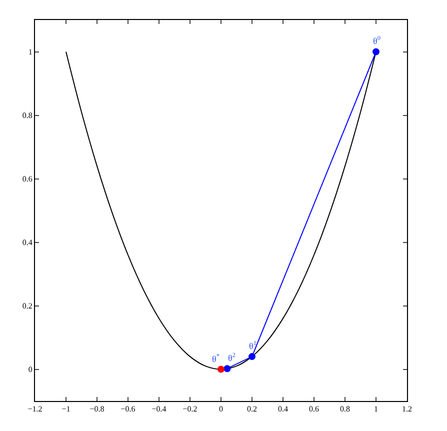 The image size is (447, 431). I want to click on x-tick-label: −0.2, so click(190, 409).